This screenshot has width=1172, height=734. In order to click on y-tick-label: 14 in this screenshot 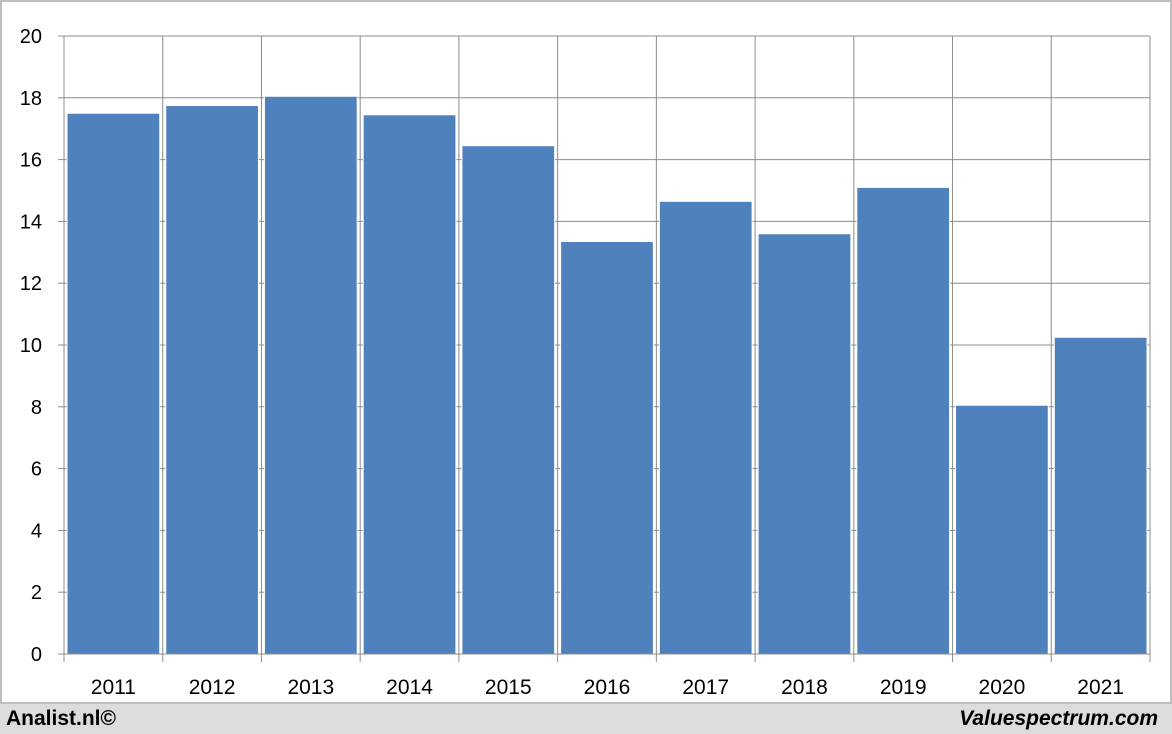, I will do `click(31, 222)`.